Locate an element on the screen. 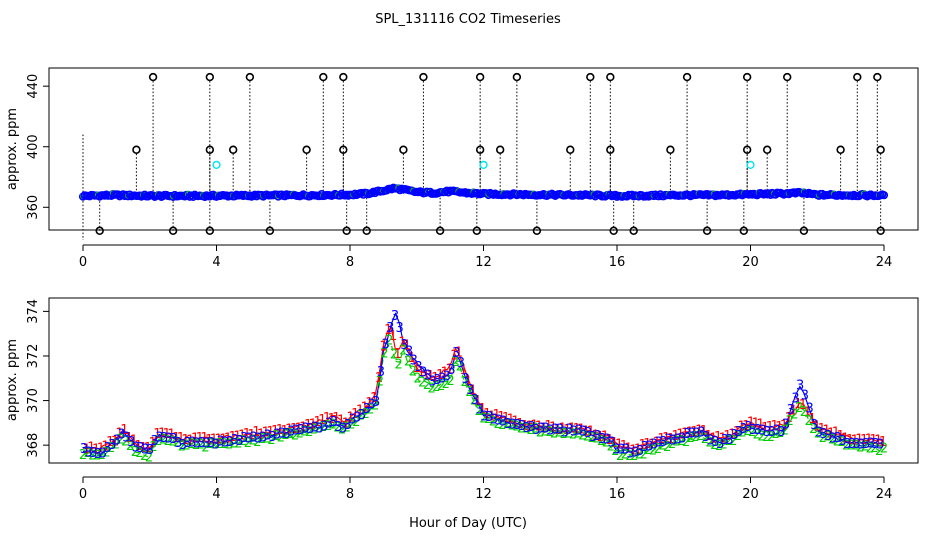 This screenshot has width=936, height=540. bottom-x-tick-label: 20 is located at coordinates (750, 494).